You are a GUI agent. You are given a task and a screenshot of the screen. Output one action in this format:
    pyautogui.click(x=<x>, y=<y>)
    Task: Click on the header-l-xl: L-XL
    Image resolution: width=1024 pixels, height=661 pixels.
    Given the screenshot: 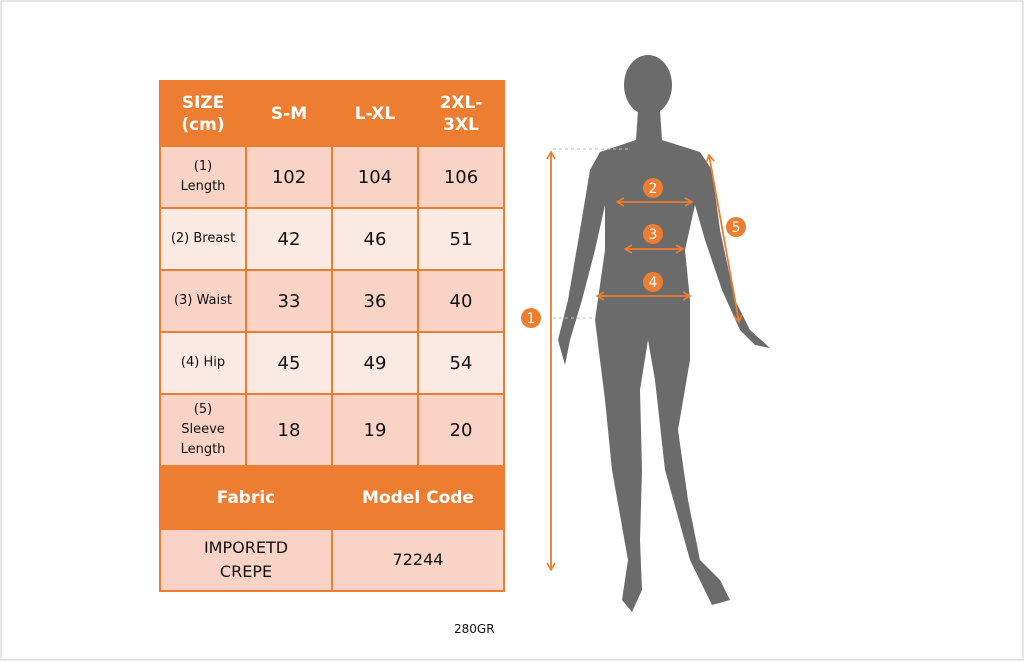 What is the action you would take?
    pyautogui.click(x=375, y=113)
    